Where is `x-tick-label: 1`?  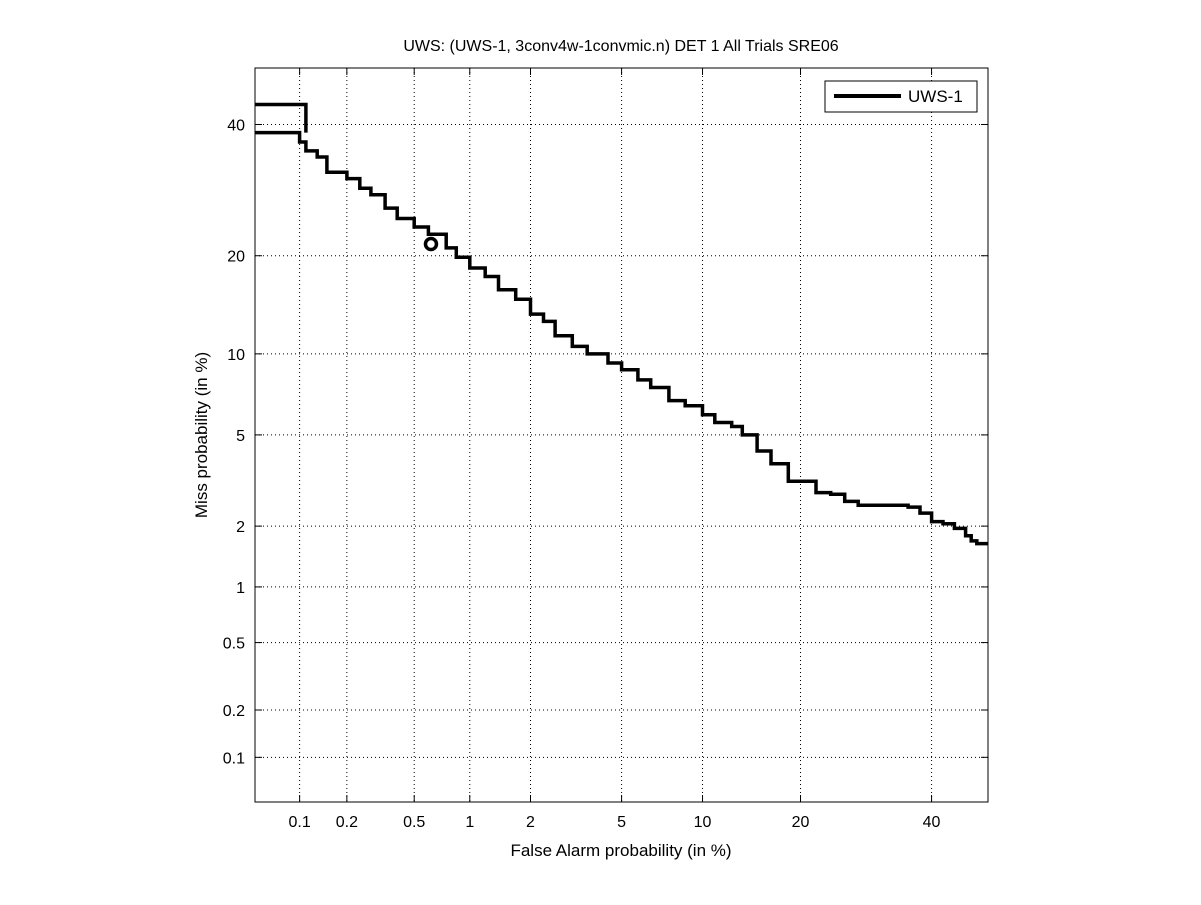 x-tick-label: 1 is located at coordinates (469, 822).